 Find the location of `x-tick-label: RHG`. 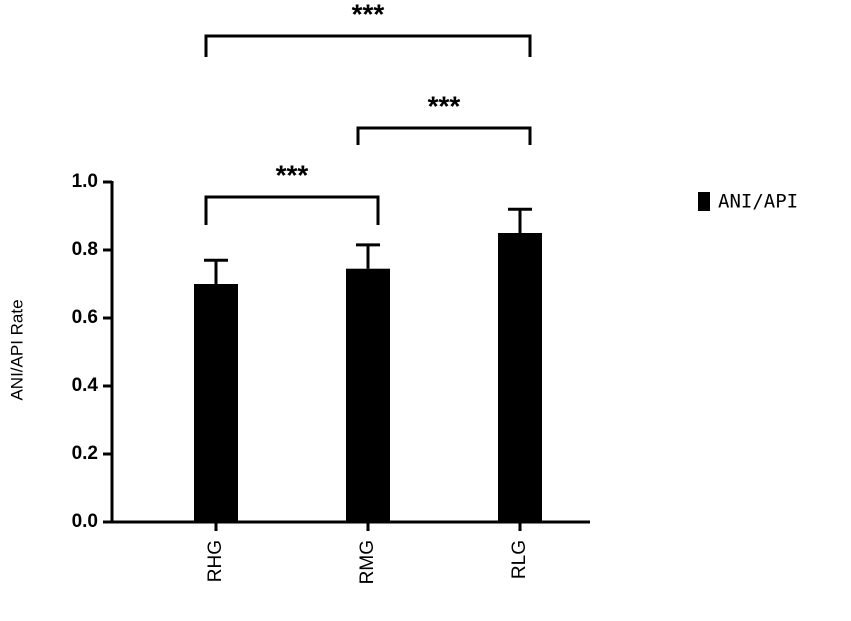

x-tick-label: RHG is located at coordinates (215, 561).